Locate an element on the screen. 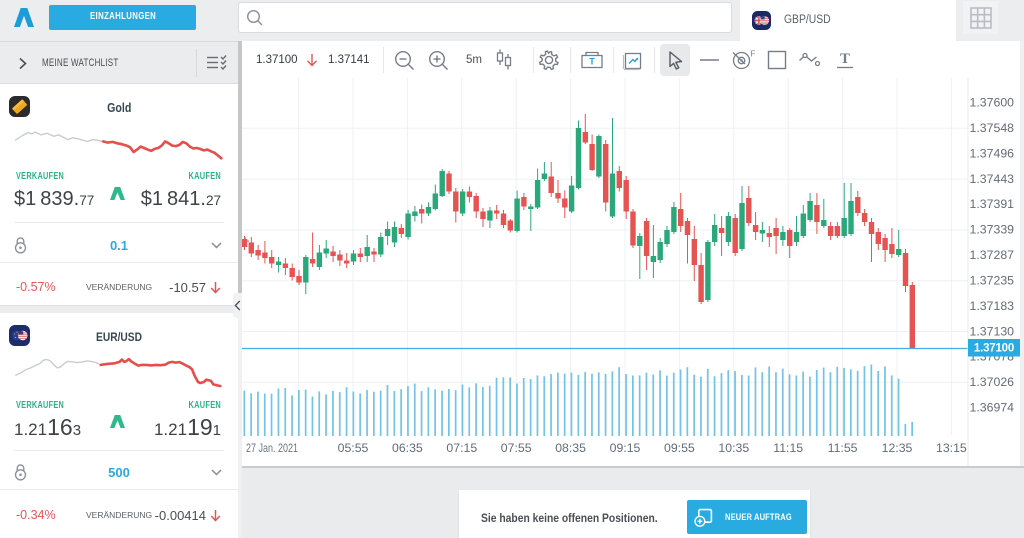 The image size is (1024, 538). svg-text: 1.37339 is located at coordinates (992, 230).